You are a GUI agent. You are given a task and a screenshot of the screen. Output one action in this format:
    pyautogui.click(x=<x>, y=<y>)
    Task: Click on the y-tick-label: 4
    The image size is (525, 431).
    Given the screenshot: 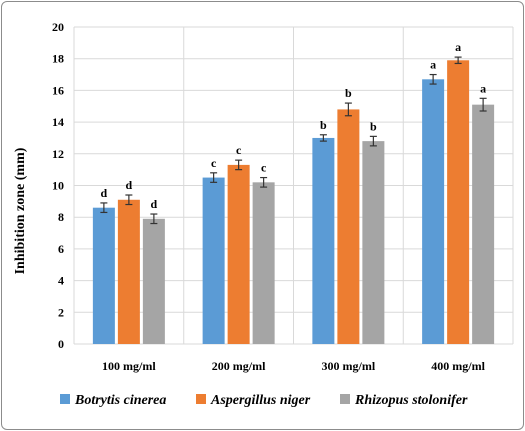 What is the action you would take?
    pyautogui.click(x=61, y=281)
    